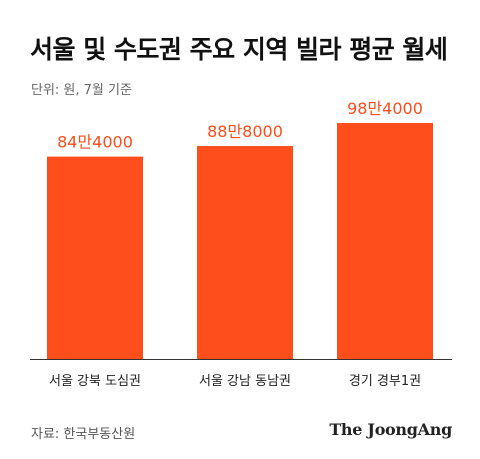  What do you see at coordinates (95, 142) in the screenshot?
I see `data-label-1: 84만4000` at bounding box center [95, 142].